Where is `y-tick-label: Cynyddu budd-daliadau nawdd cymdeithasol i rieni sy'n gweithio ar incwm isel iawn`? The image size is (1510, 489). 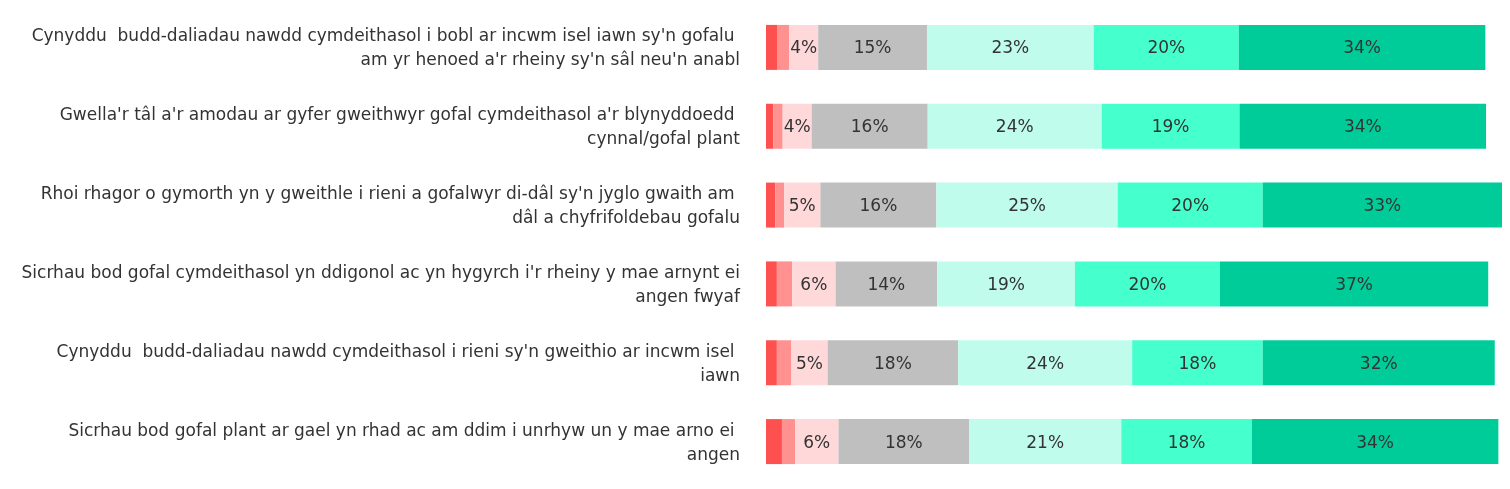
y-tick-label: Cynyddu budd-daliadau nawdd cymdeithasol i rieni sy'n gweithio ar incwm isel iawn is located at coordinates (398, 362).